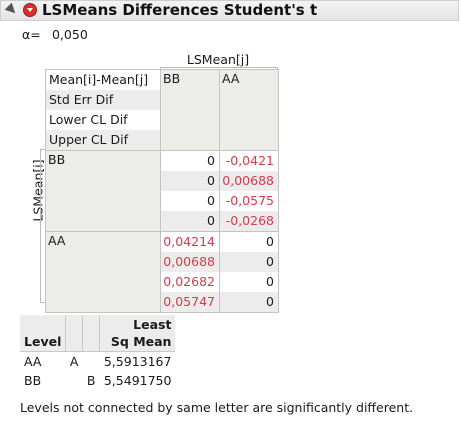 This screenshot has height=431, width=461. What do you see at coordinates (103, 140) in the screenshot?
I see `corner-stat-label: Upper CL Dif` at bounding box center [103, 140].